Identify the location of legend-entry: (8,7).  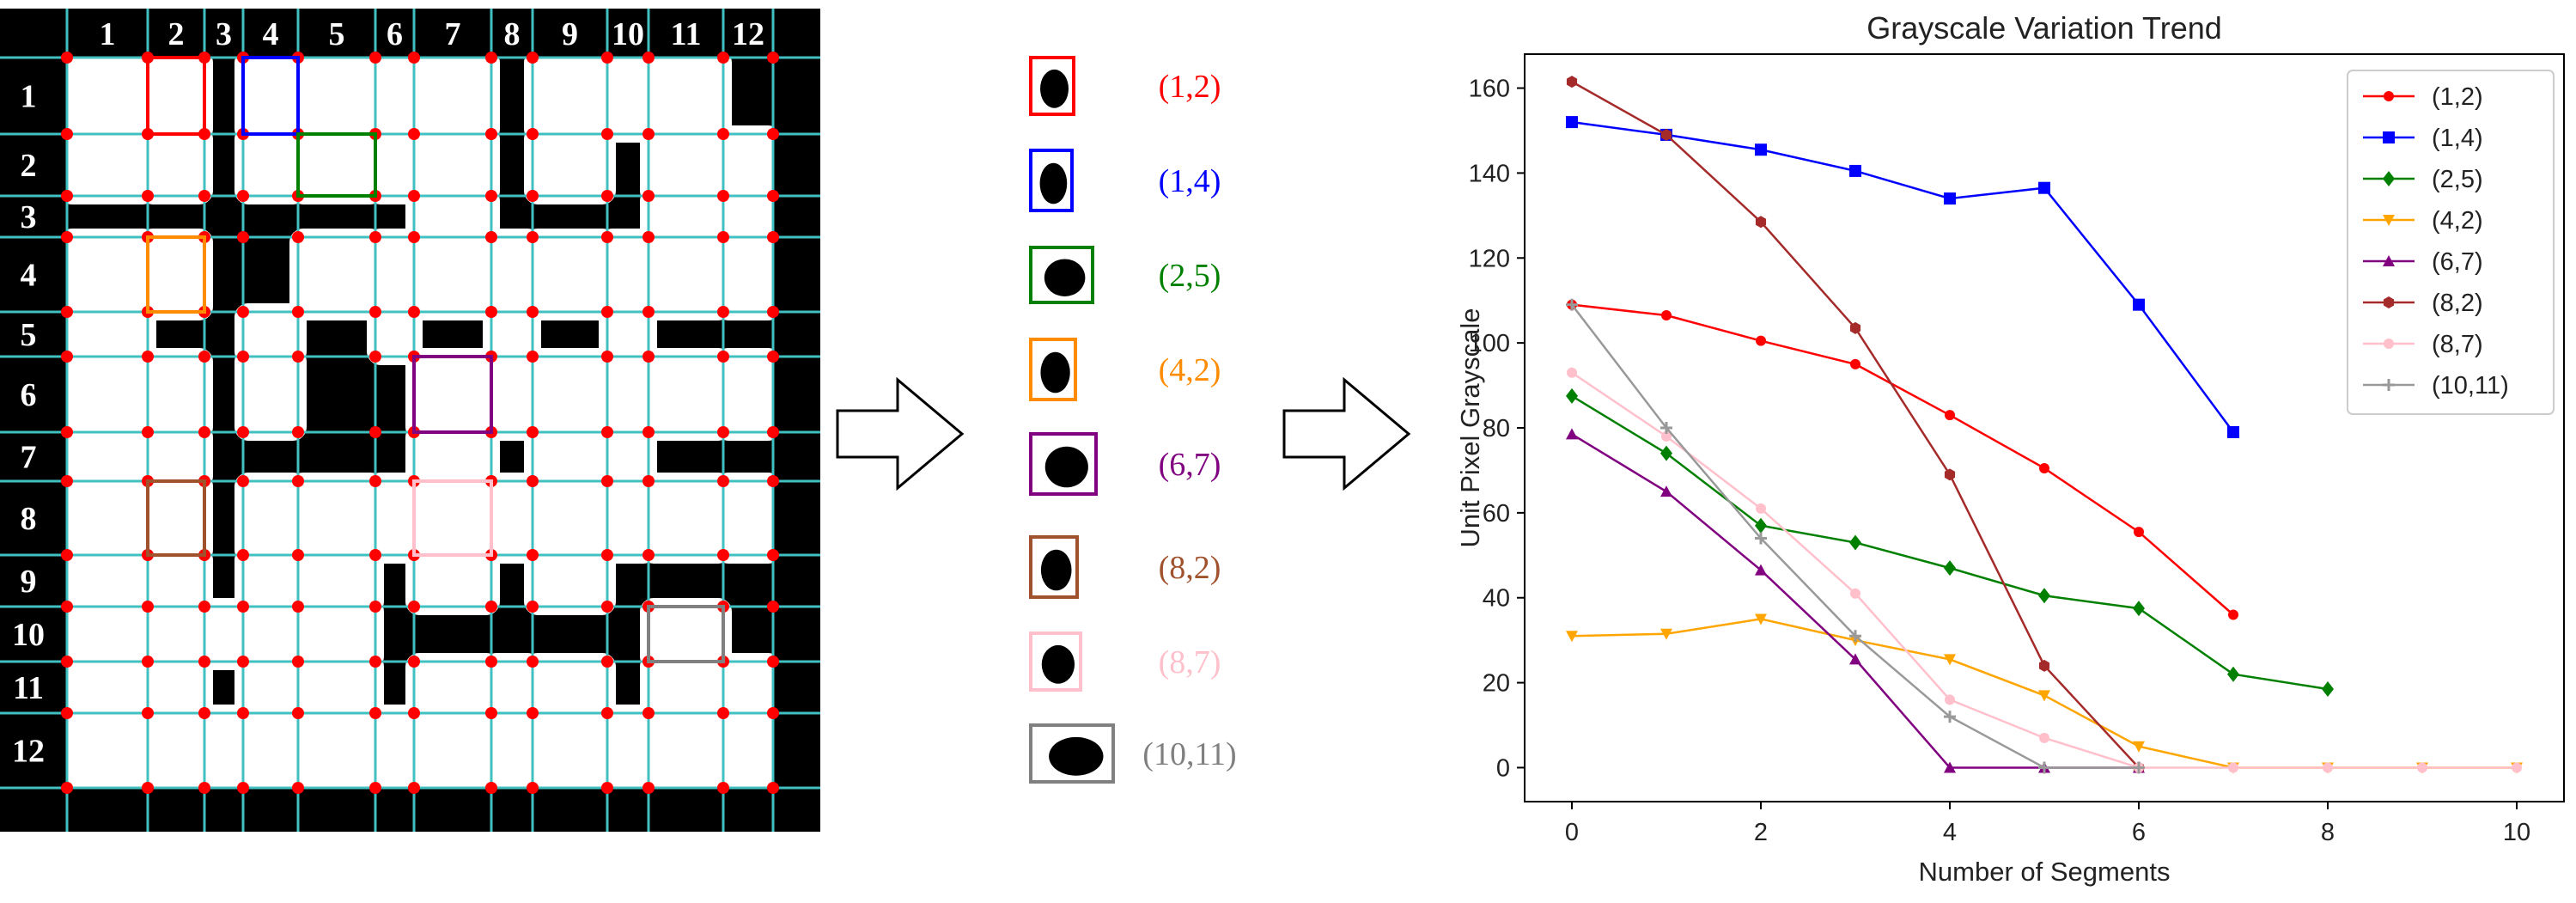
(2457, 344).